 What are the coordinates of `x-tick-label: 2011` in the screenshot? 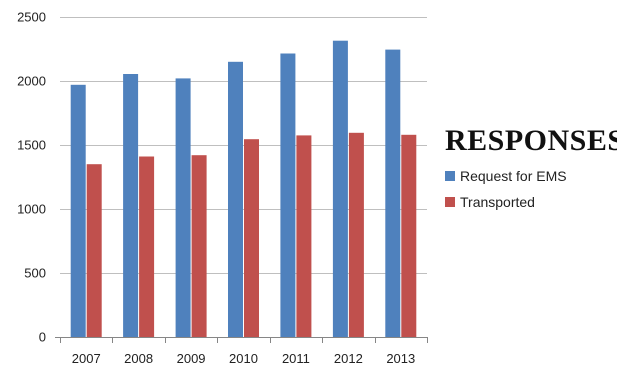 It's located at (296, 358).